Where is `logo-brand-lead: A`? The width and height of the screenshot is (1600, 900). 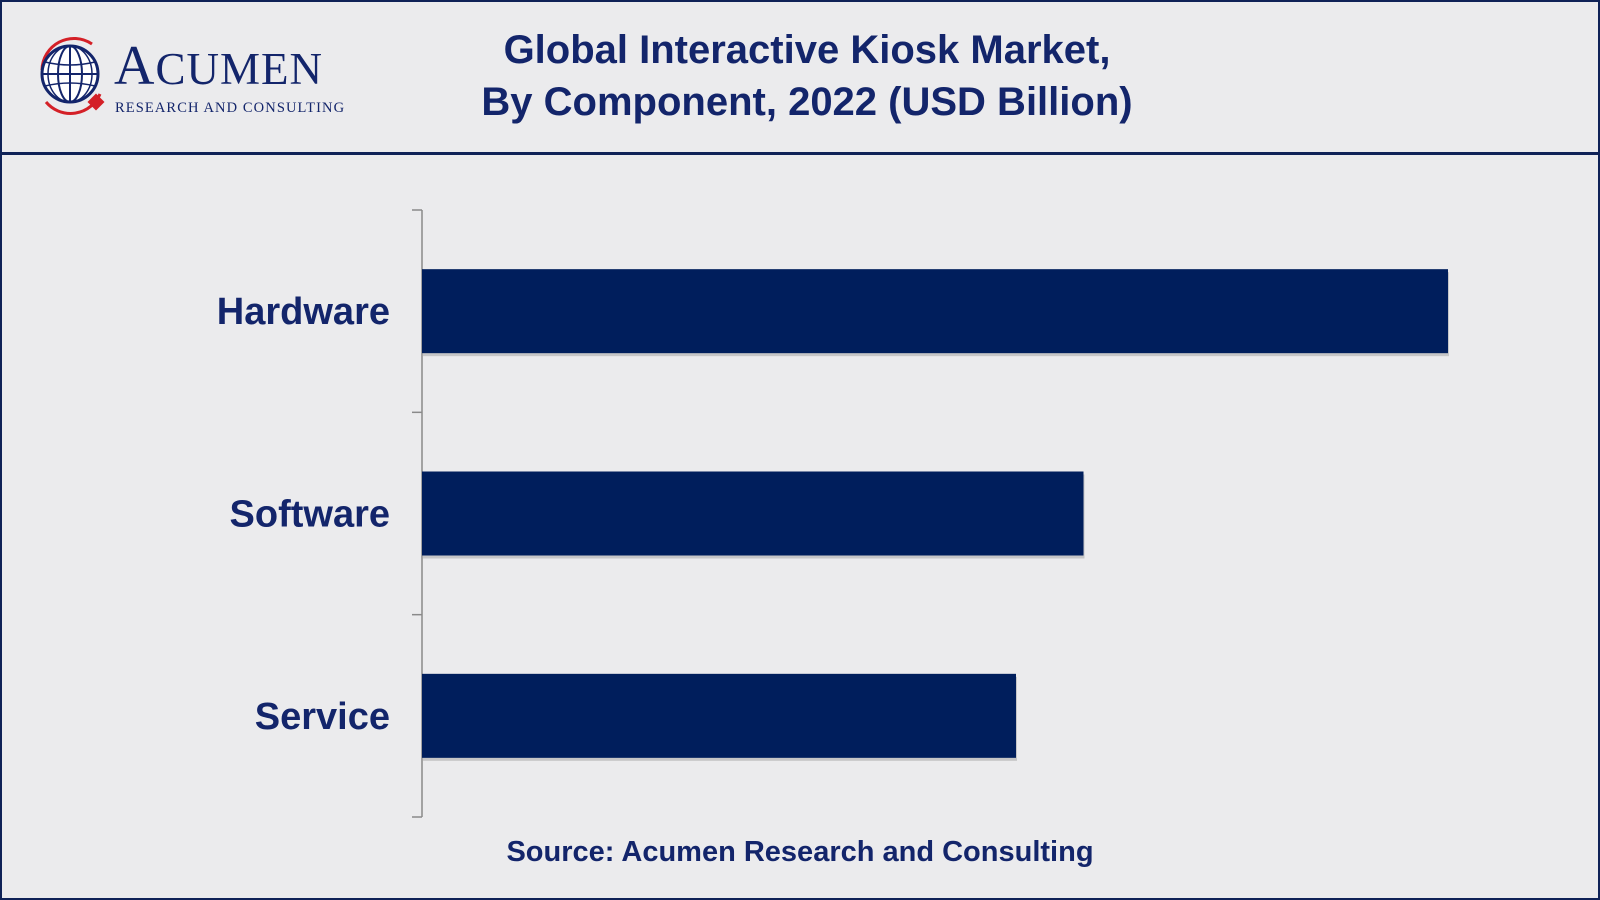
logo-brand-lead: A is located at coordinates (135, 66).